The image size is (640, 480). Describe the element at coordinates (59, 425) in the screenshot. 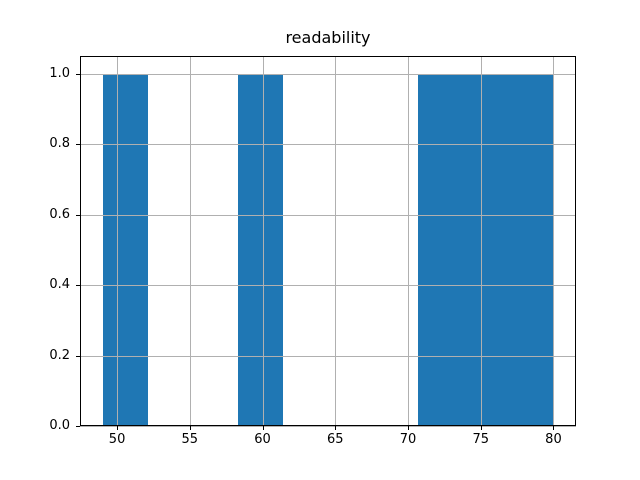

I see `y-tick-label: 0.0` at that location.